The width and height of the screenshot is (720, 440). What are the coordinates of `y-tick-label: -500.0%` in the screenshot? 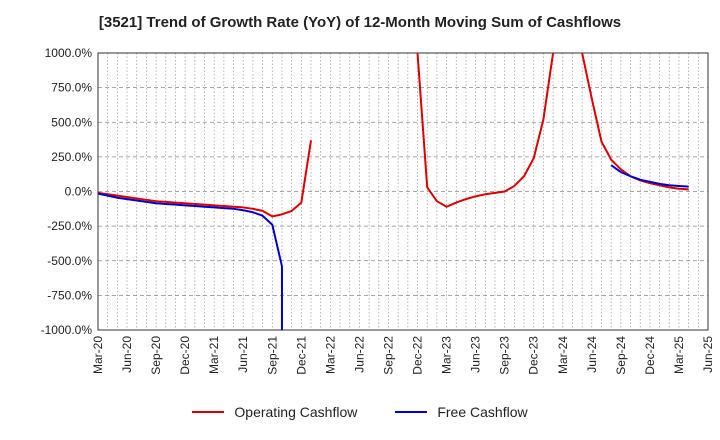 It's located at (69, 261).